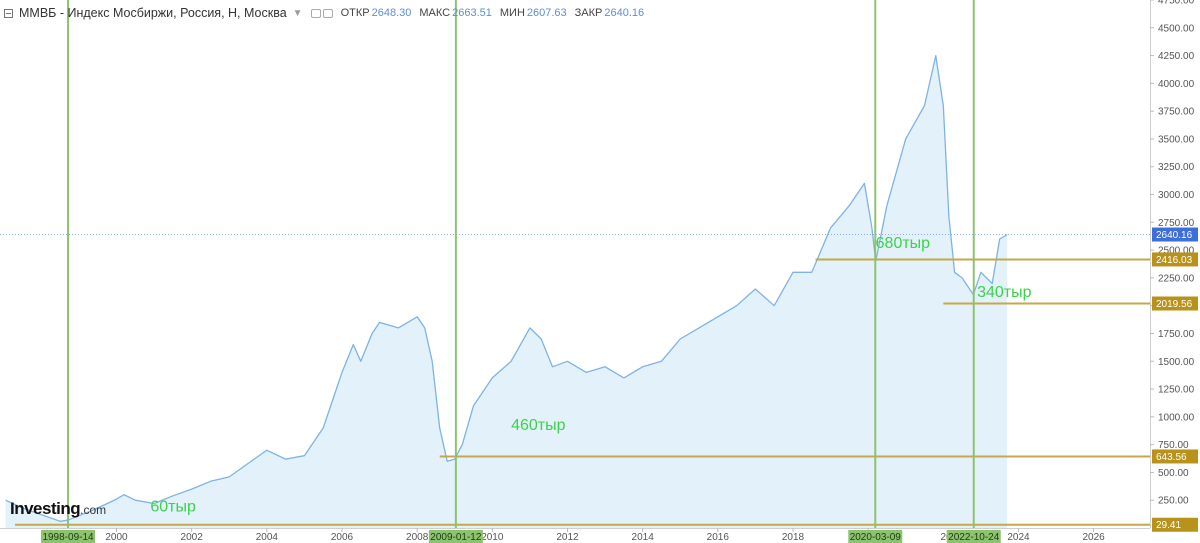 This screenshot has width=1200, height=543. I want to click on level-price-label: 2019.56, so click(1174, 304).